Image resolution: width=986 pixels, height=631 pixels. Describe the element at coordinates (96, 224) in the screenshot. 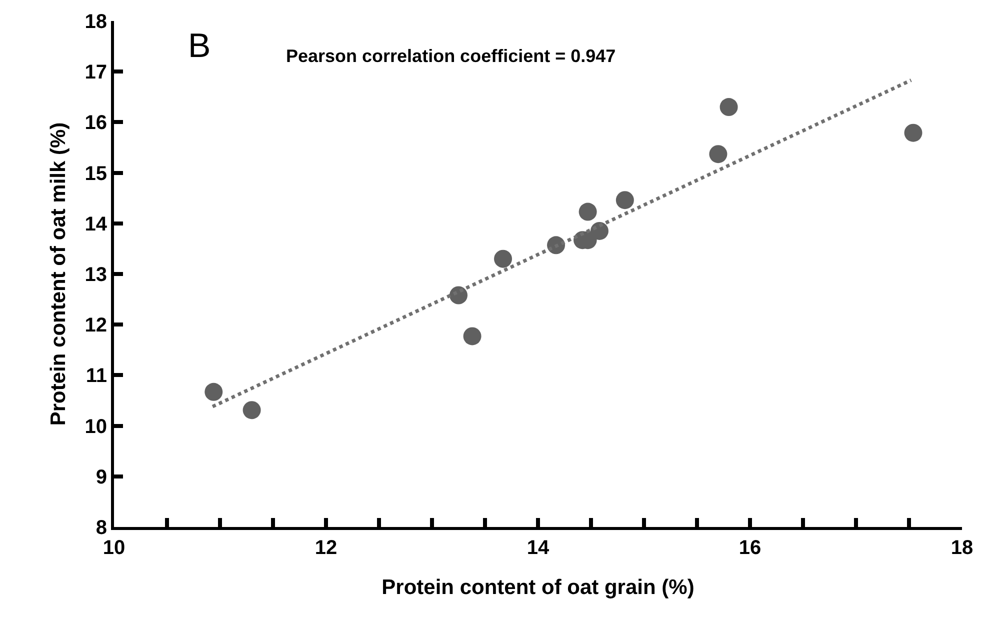

I see `y-tick-label: 14` at that location.